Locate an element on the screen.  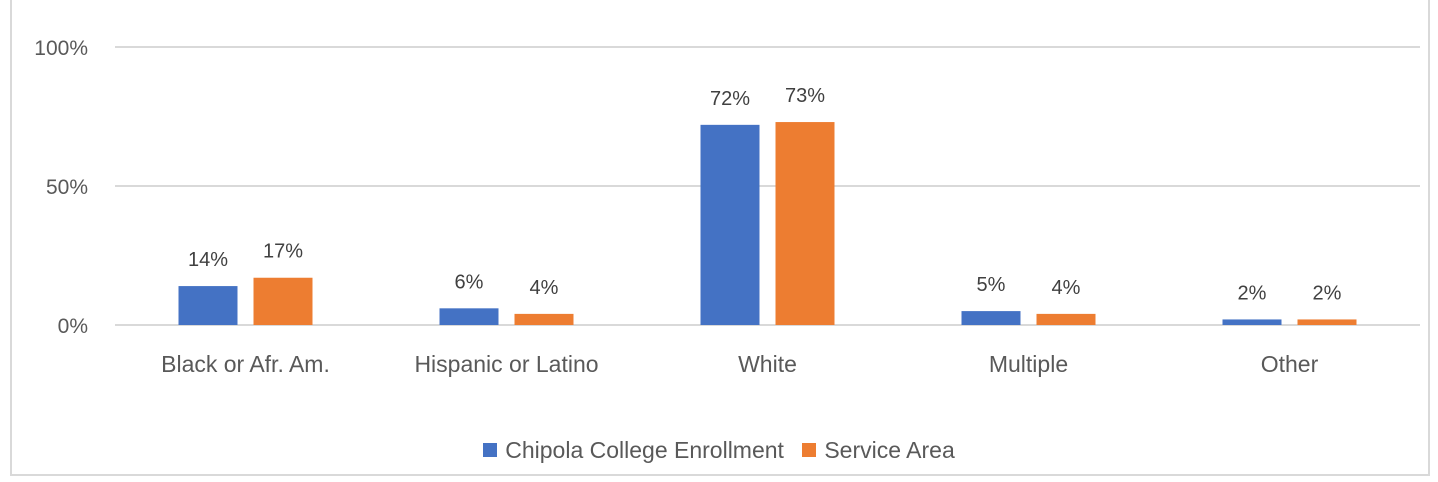
data-label-1-0: 17% is located at coordinates (283, 252).